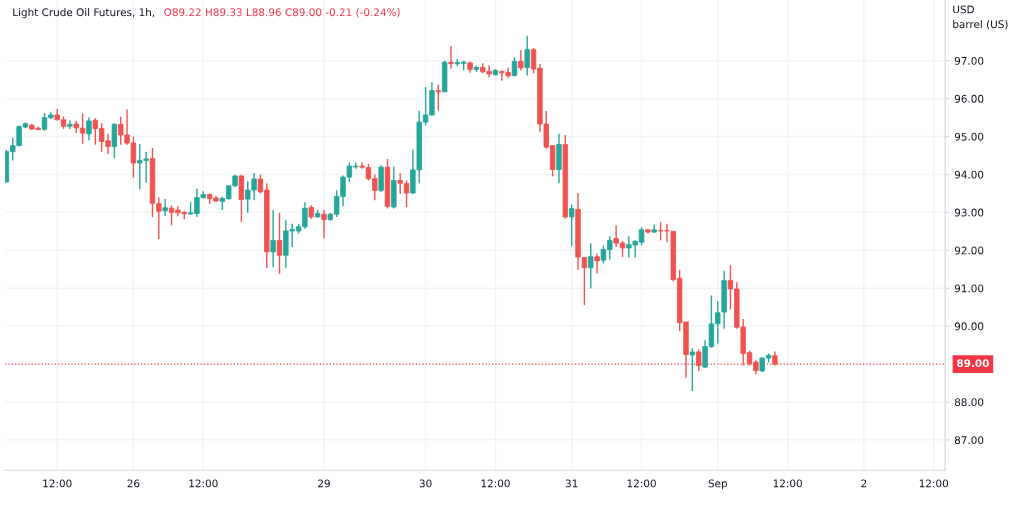  I want to click on y-tick-label: 92.00, so click(969, 250).